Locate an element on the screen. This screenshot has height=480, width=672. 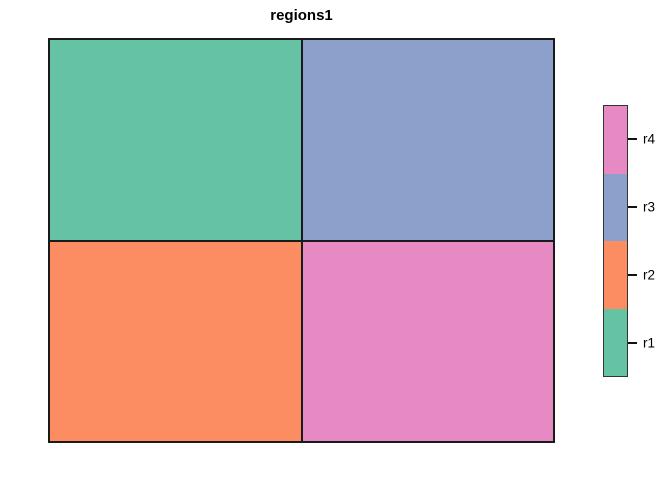
legend-segment-r3 is located at coordinates (615, 207).